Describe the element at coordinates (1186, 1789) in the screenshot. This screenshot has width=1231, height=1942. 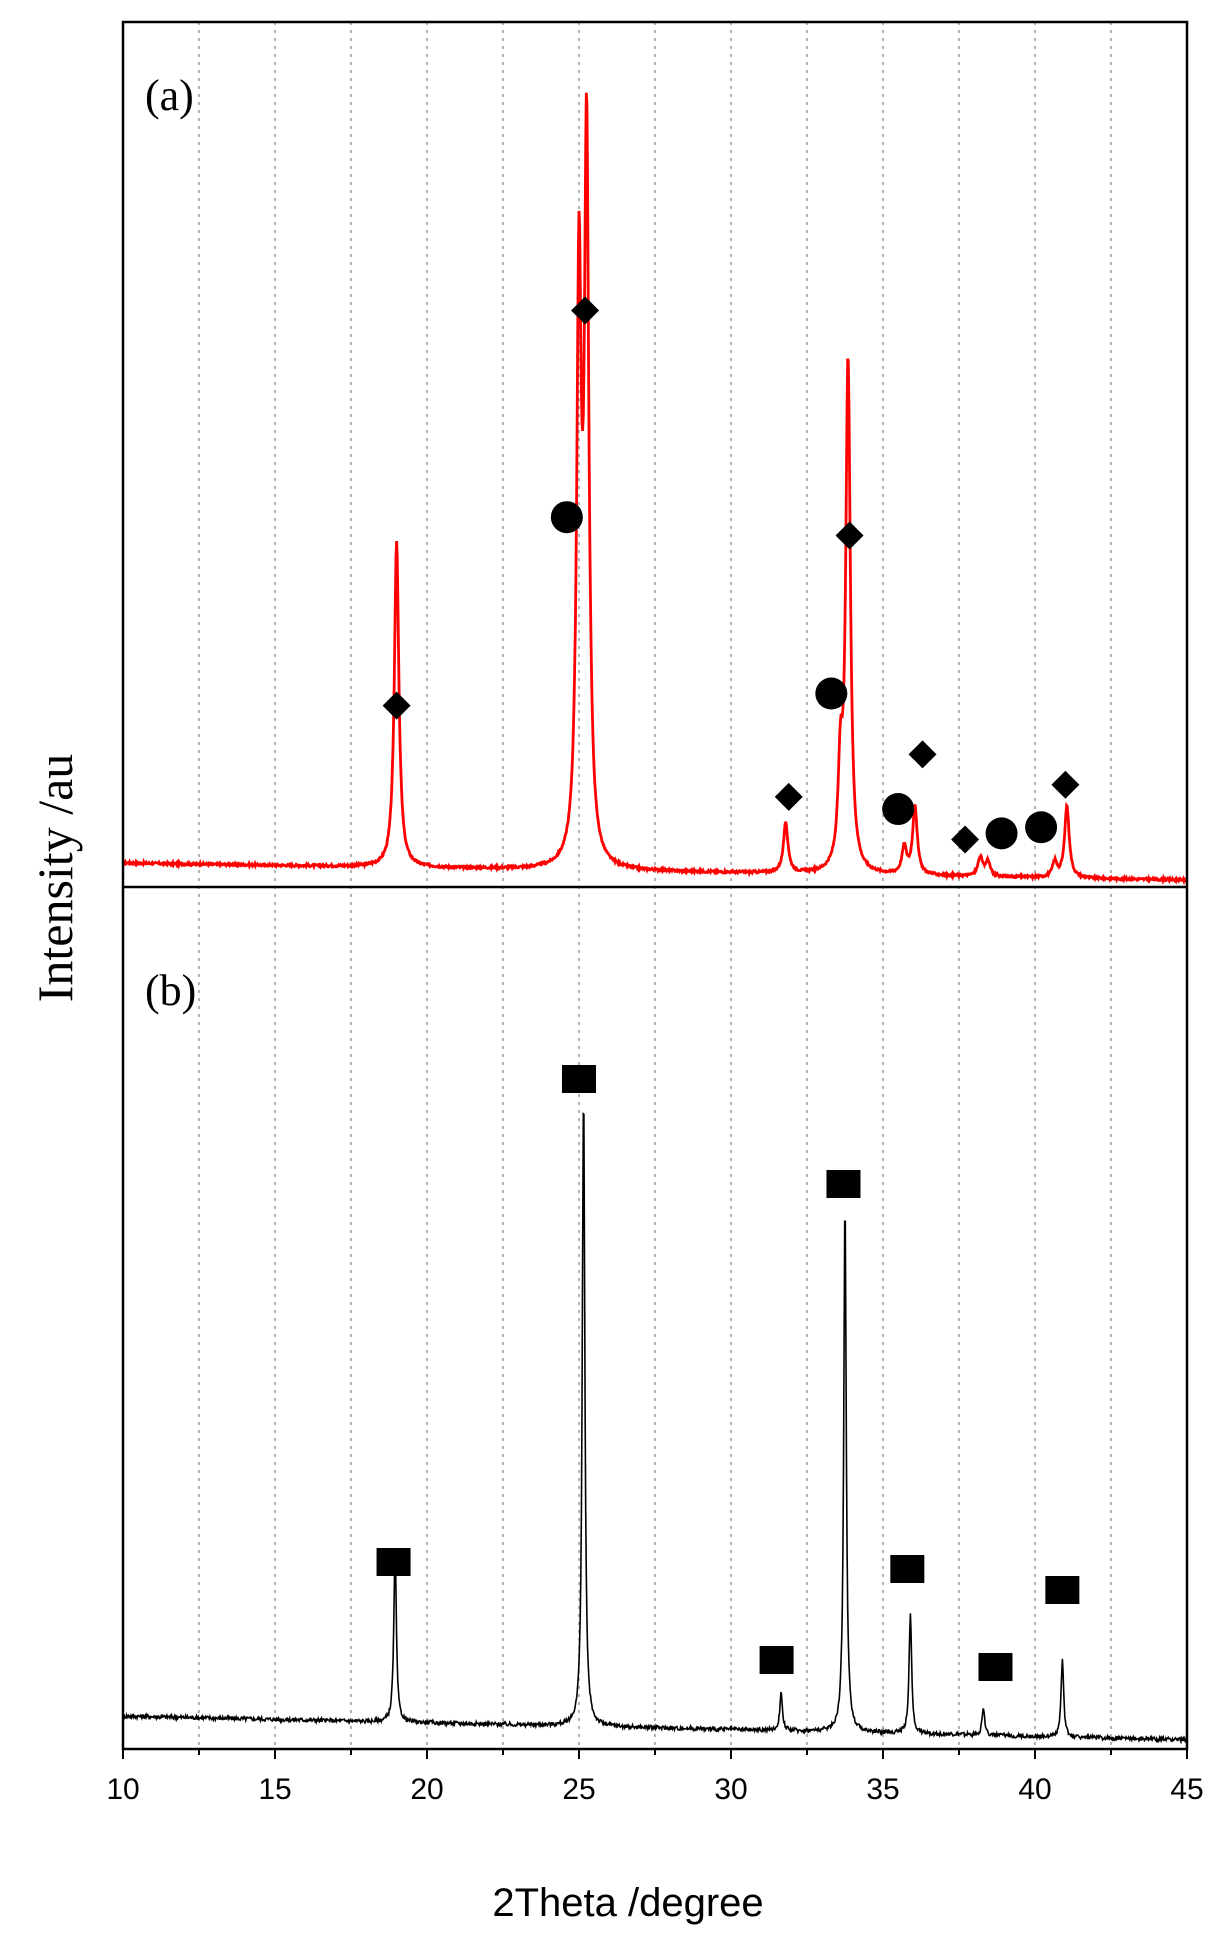
I see `x-tick-label: 45` at that location.